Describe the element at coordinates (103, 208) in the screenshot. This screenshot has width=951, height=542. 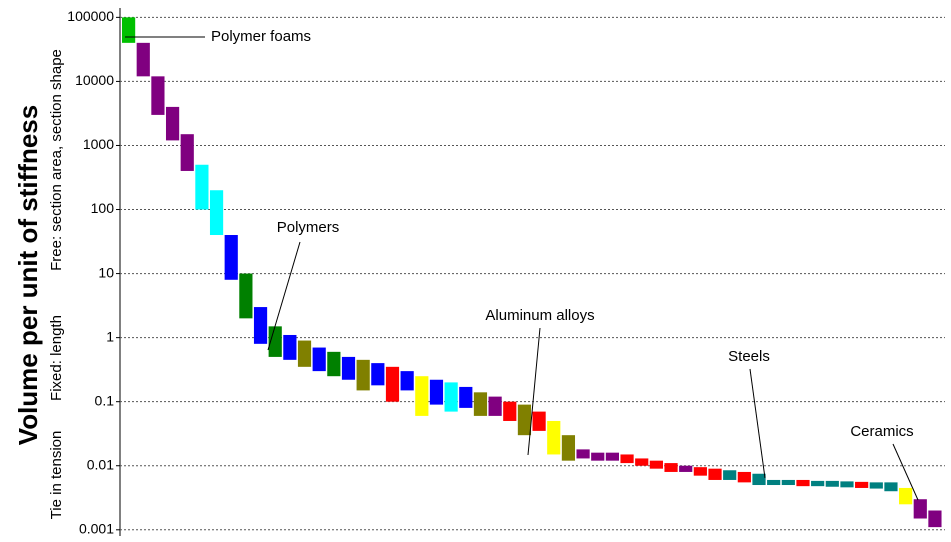
I see `y-tick-label: 100` at that location.